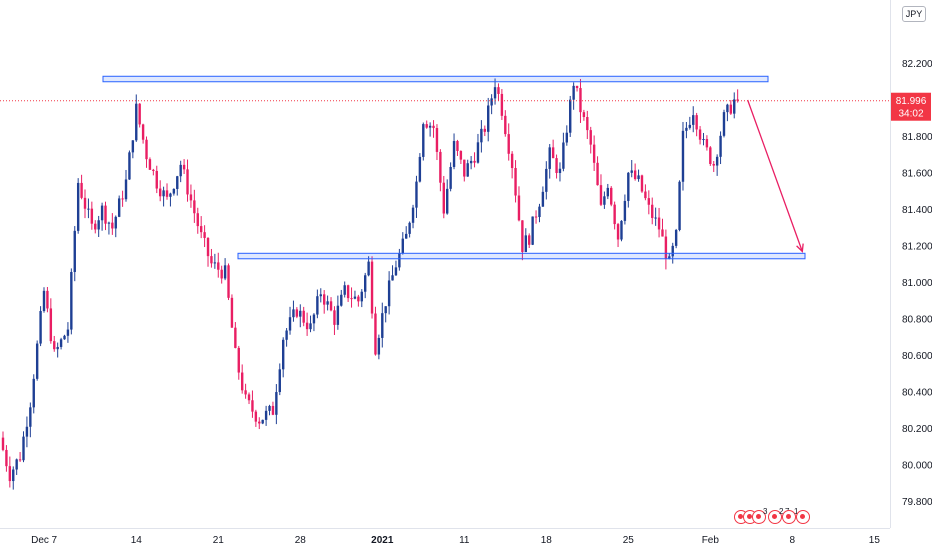 Image resolution: width=932 pixels, height=550 pixels. I want to click on economic-events: 3 2 7 1, so click(774, 516).